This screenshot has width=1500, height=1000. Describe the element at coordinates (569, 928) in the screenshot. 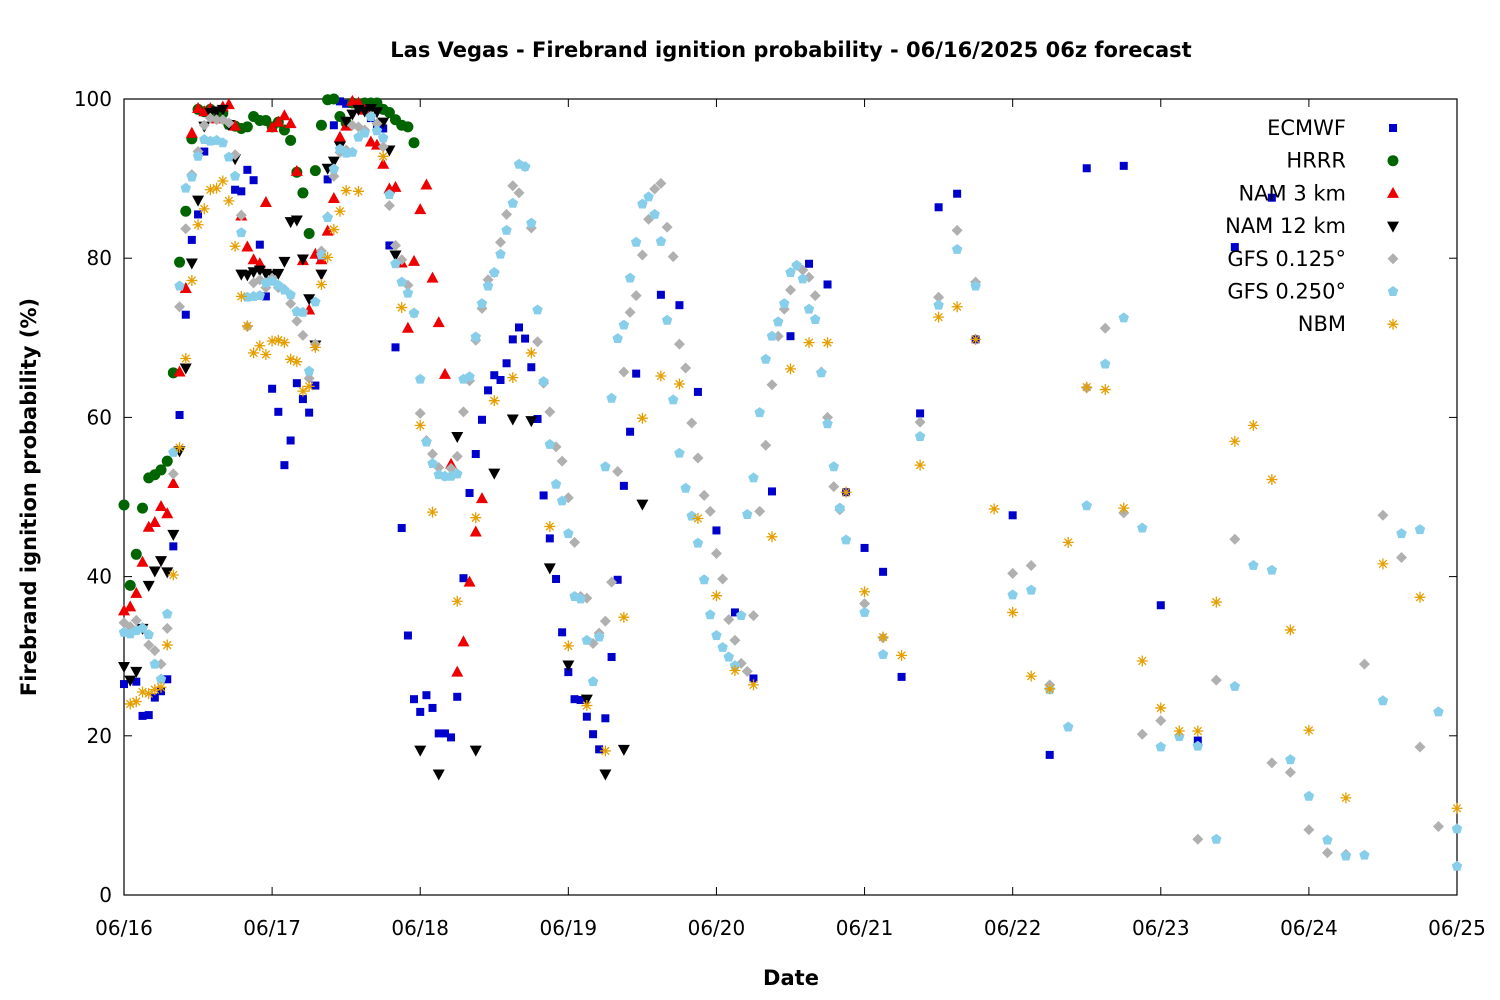

I see `x-tick-label: 06/19` at that location.